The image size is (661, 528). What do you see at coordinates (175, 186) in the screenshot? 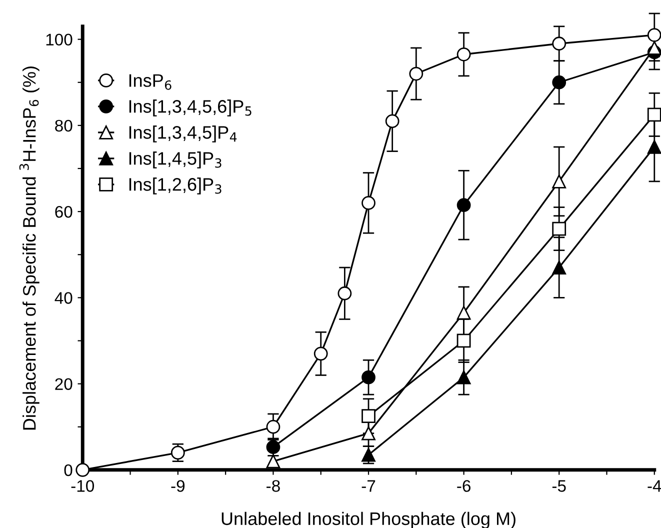
I see `legend-label: Ins[1,2,6]P$_{3}$` at bounding box center [175, 186].